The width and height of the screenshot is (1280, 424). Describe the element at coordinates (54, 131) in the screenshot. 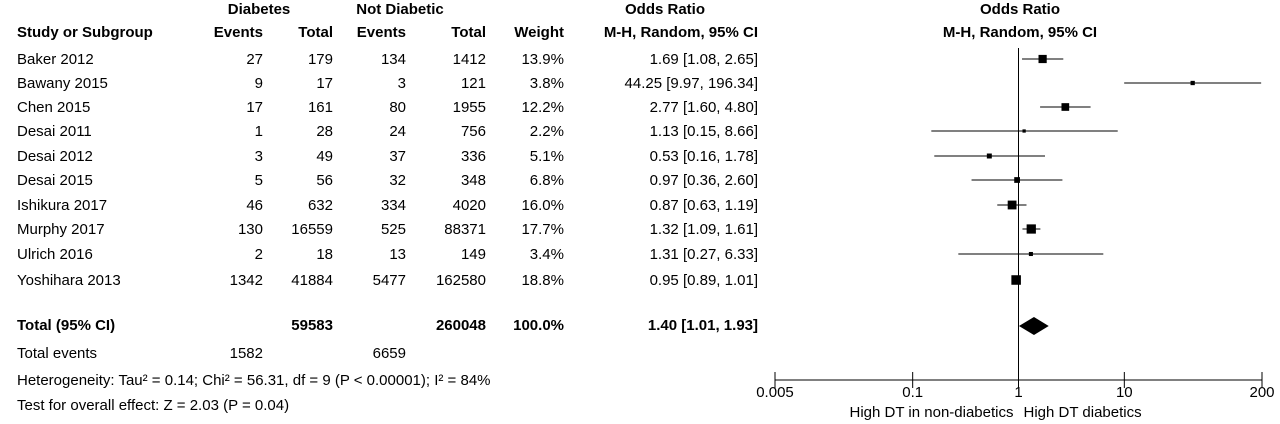

I see `study-name: Desai 2011` at that location.